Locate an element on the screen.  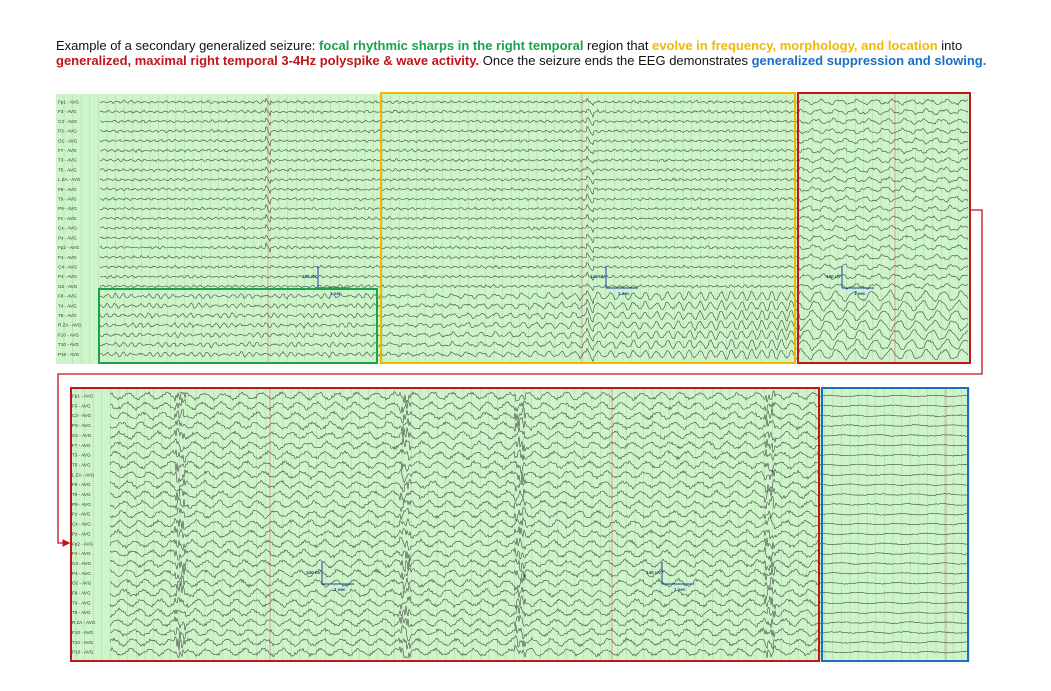
channel-label: F4 - AVG is located at coordinates (81, 553).